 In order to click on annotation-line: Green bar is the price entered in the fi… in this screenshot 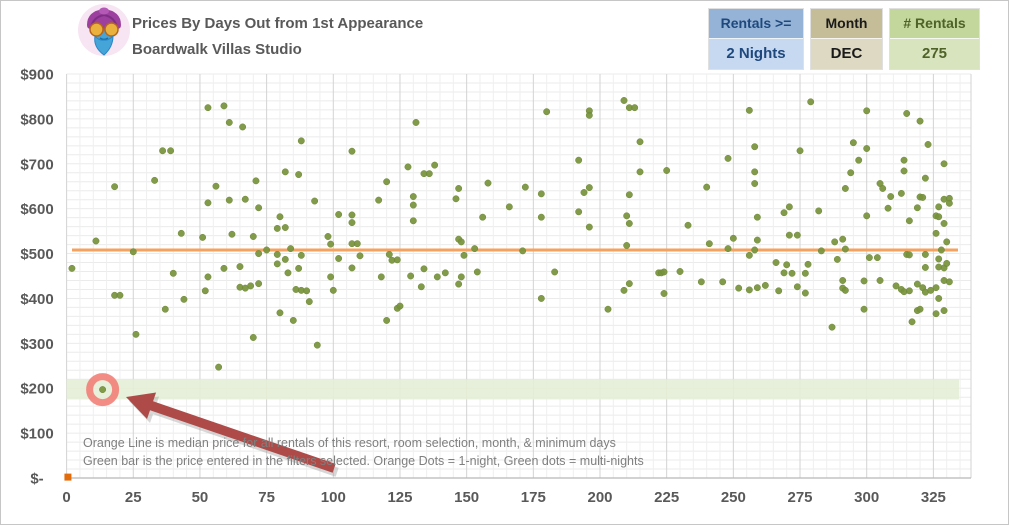, I will do `click(363, 461)`.